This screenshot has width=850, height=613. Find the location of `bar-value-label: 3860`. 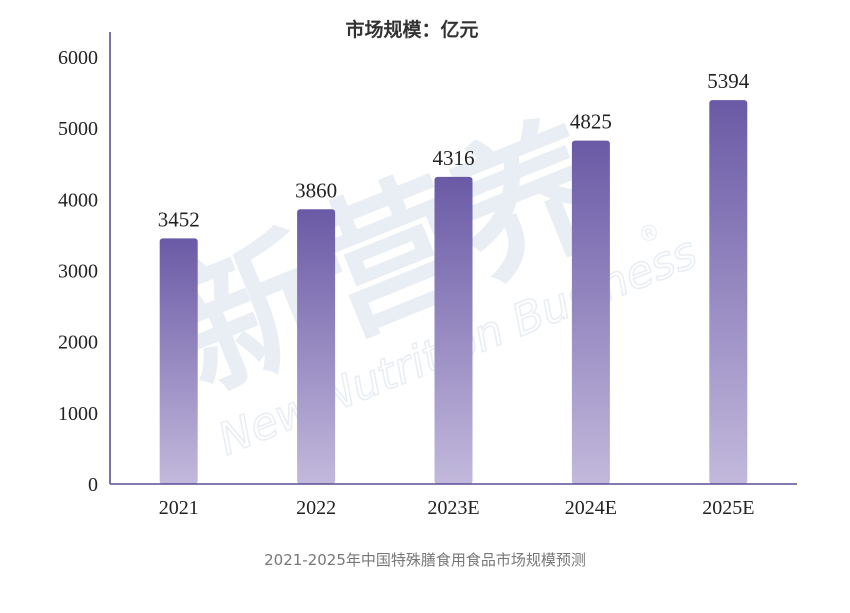

bar-value-label: 3860 is located at coordinates (316, 190).